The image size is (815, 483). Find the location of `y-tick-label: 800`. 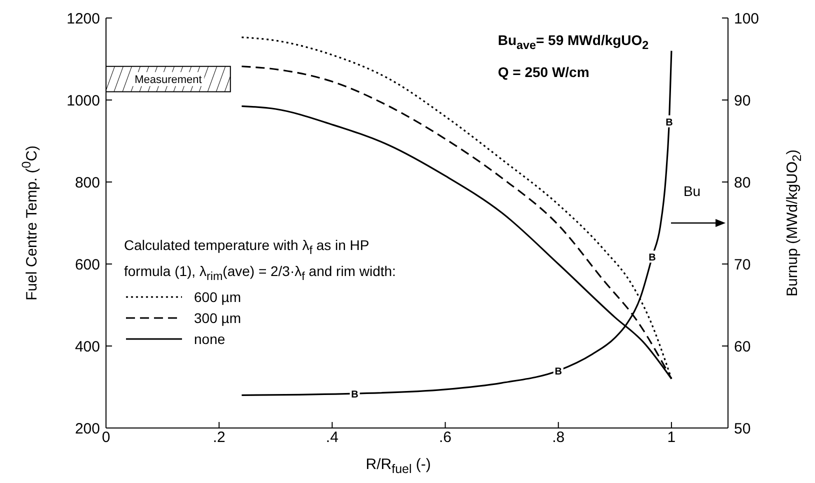

y-tick-label: 800 is located at coordinates (87, 183).